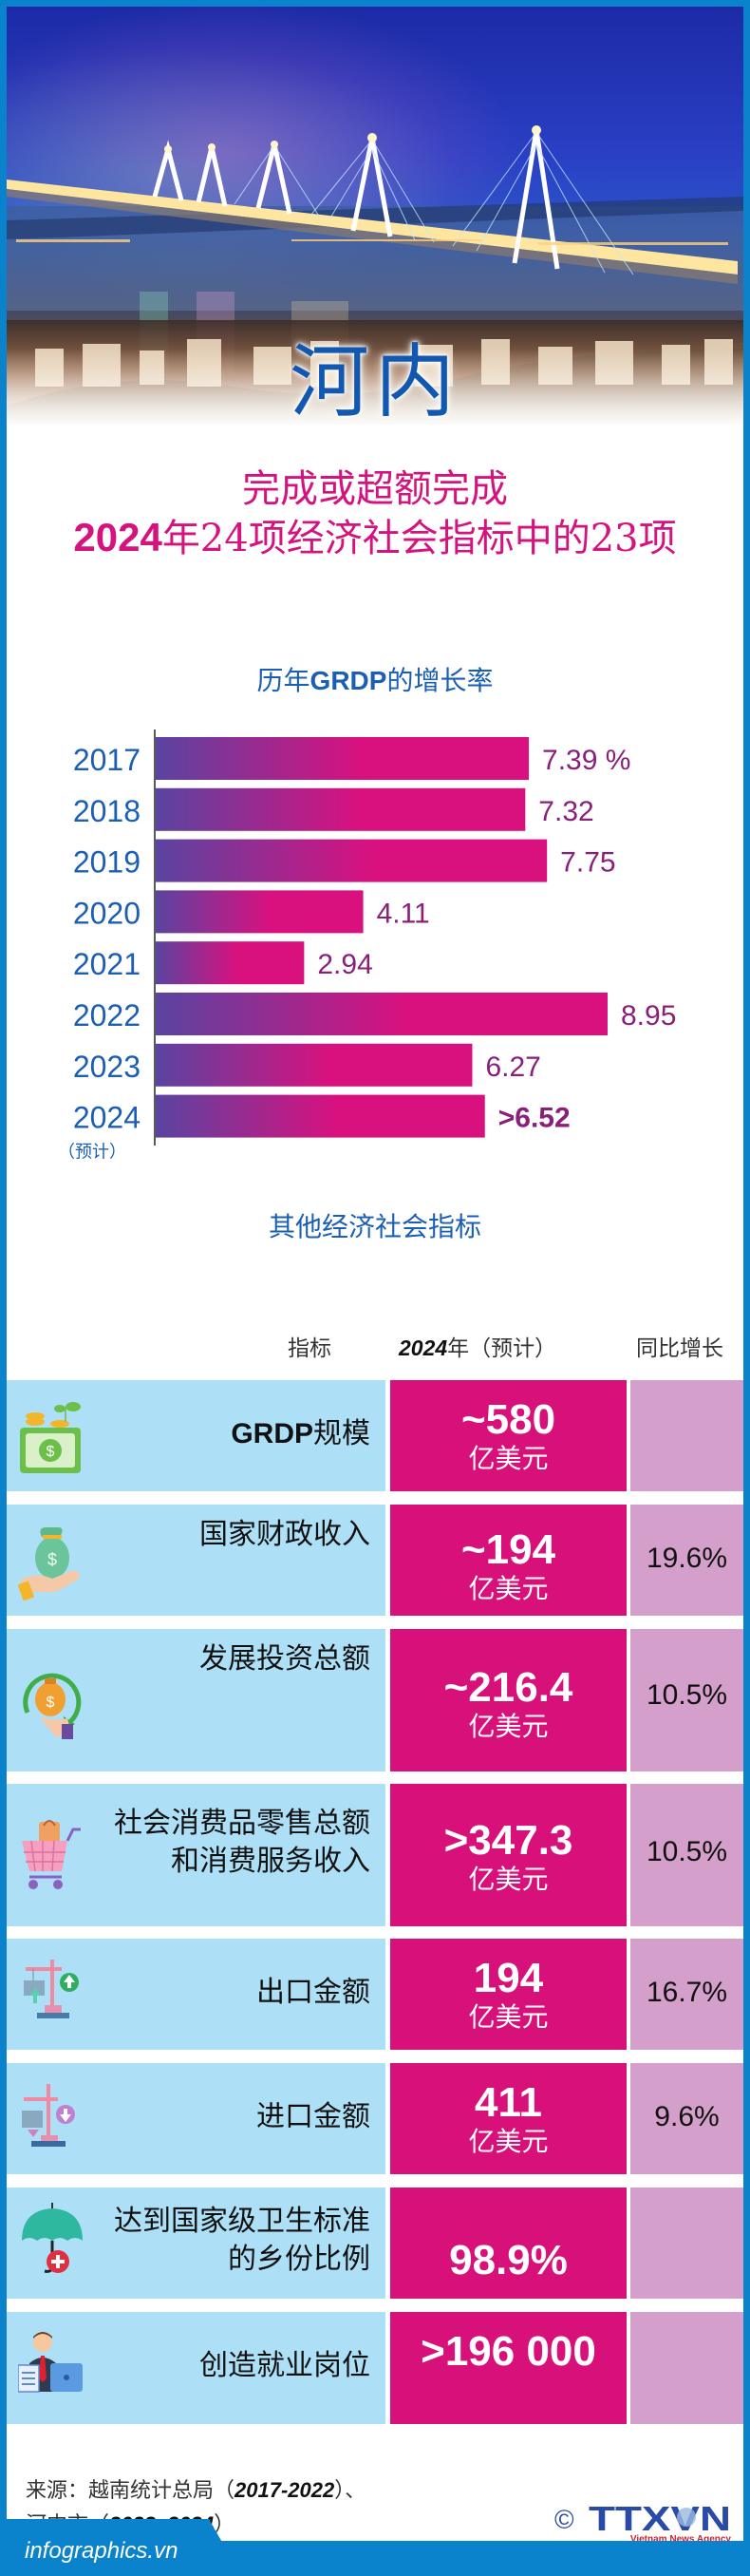 The width and height of the screenshot is (750, 2576). I want to click on table-row: $ 发展投资总额 ~216.4 亿美元 10.5%, so click(375, 1700).